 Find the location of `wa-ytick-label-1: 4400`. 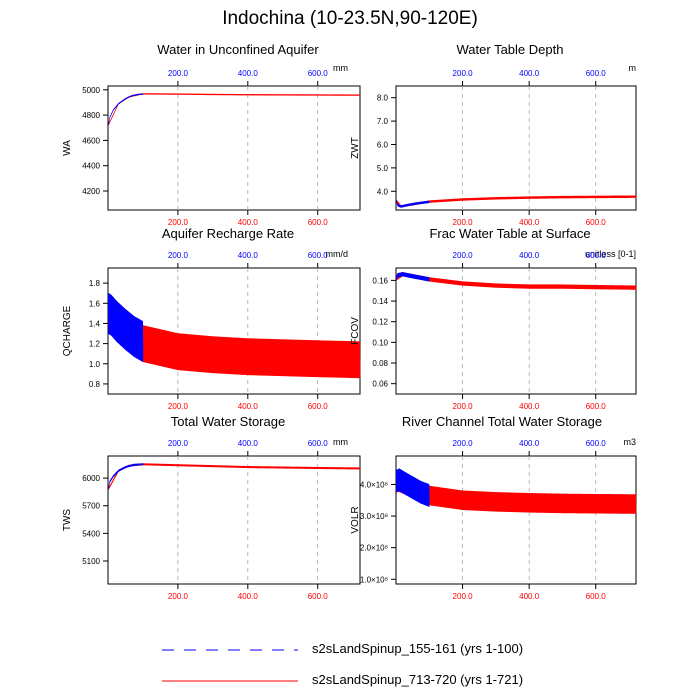

wa-ytick-label-1: 4400 is located at coordinates (91, 166).